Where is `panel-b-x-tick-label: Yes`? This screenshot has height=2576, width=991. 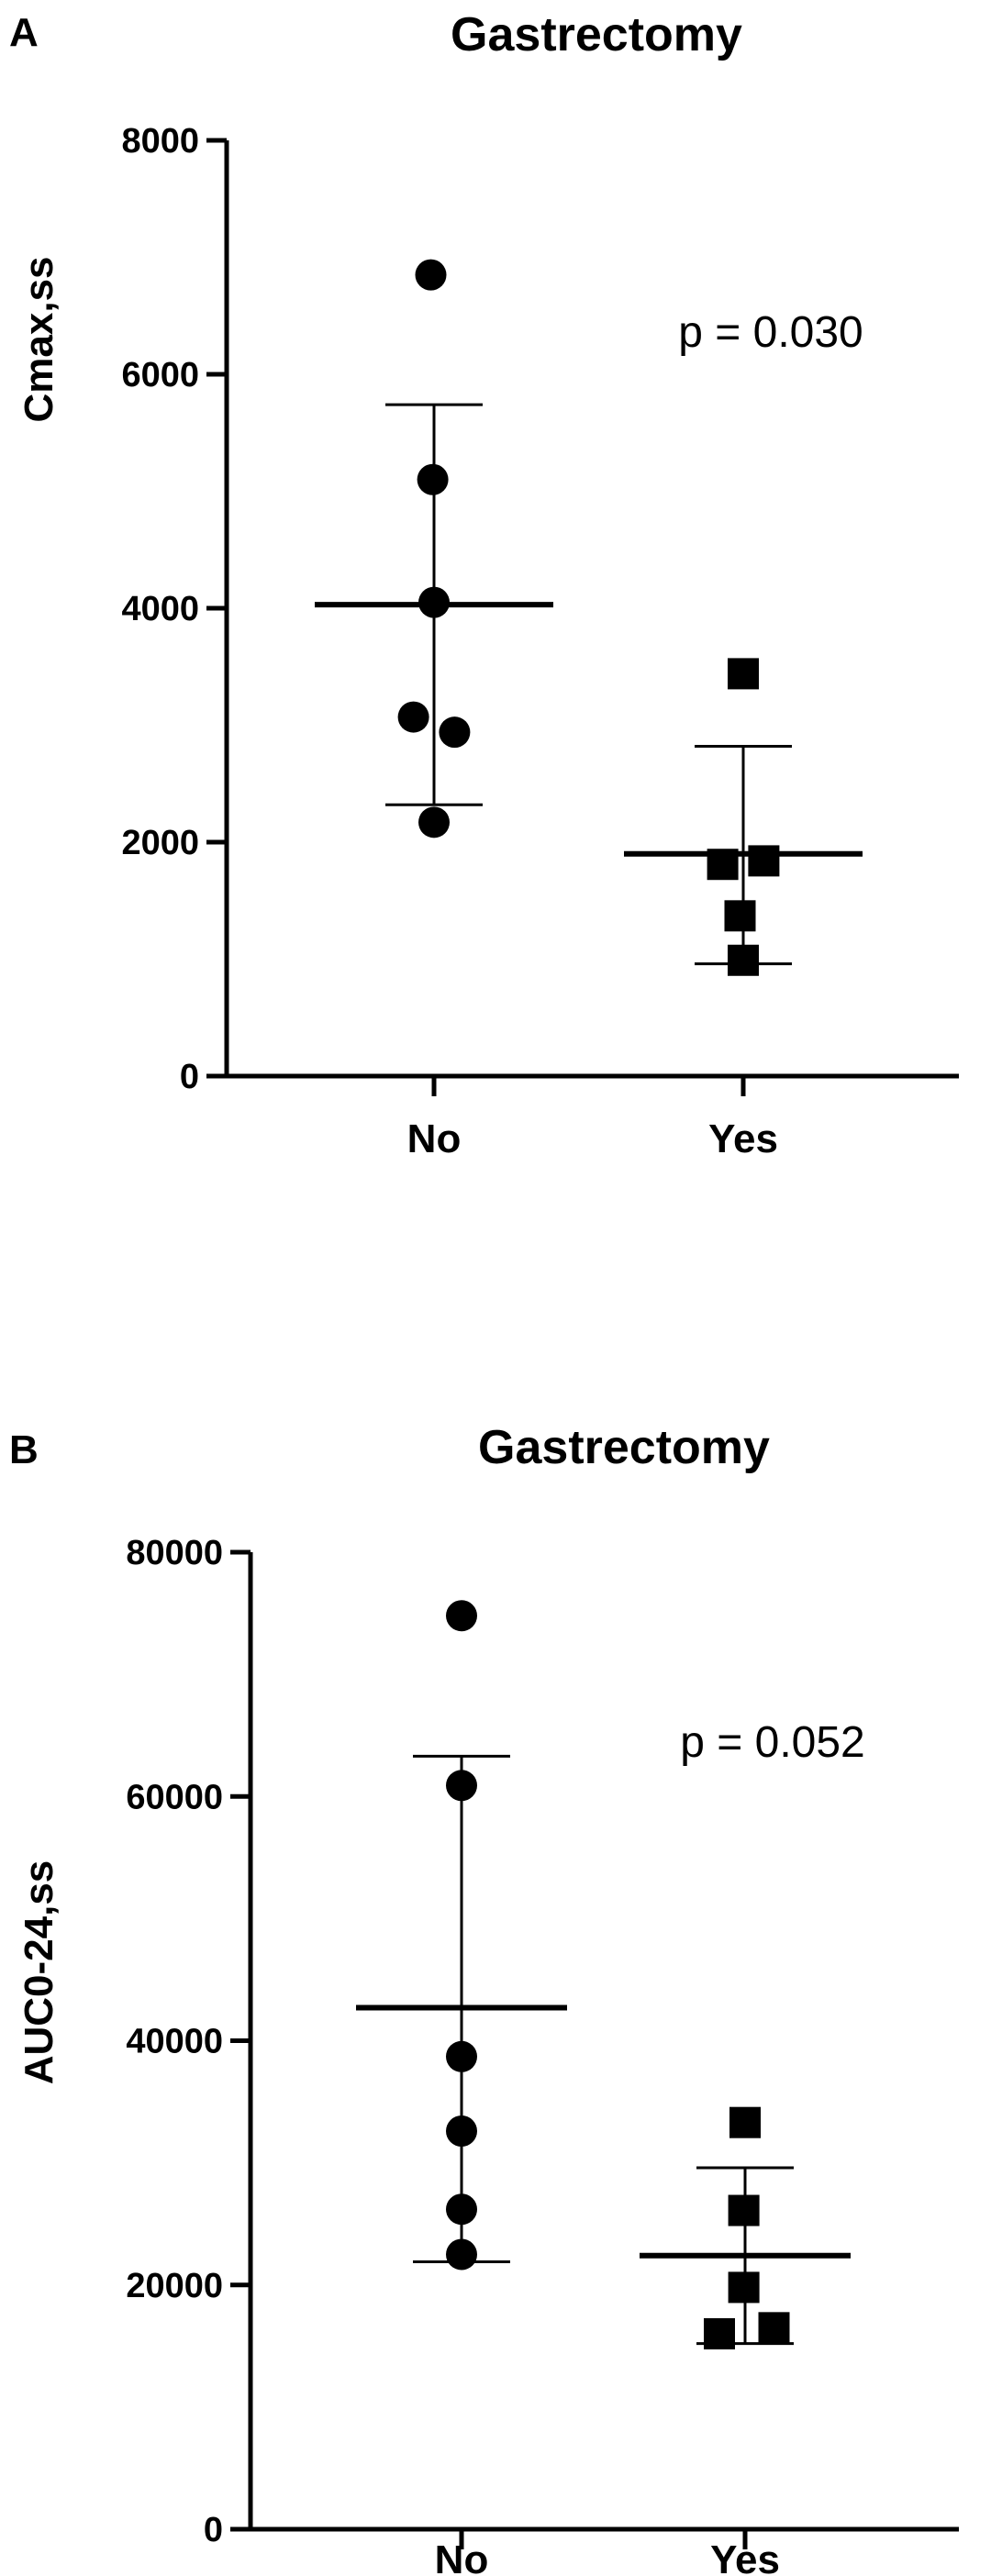
panel-b-x-tick-label: Yes is located at coordinates (745, 2556).